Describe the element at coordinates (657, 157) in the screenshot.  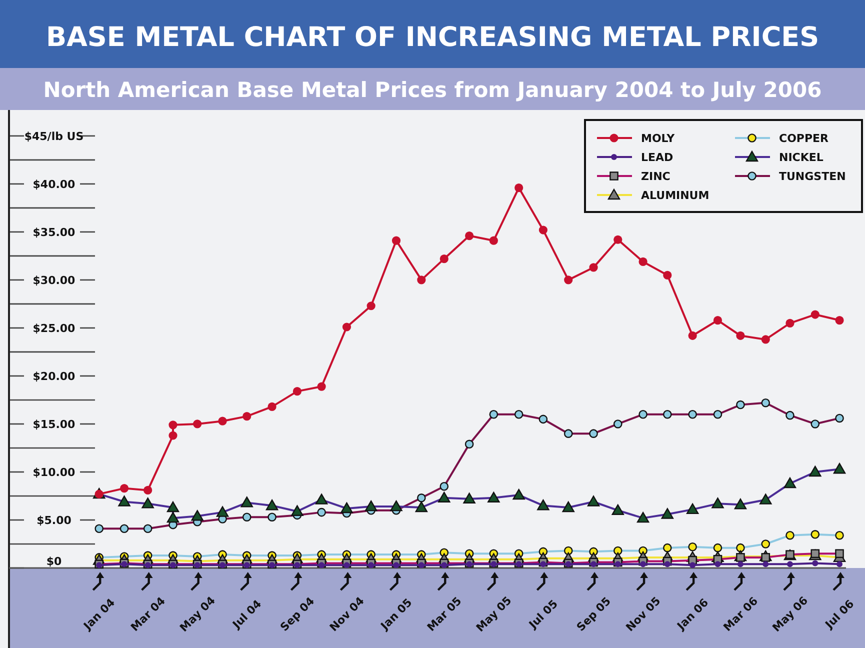
I see `legend-label: LEAD` at that location.